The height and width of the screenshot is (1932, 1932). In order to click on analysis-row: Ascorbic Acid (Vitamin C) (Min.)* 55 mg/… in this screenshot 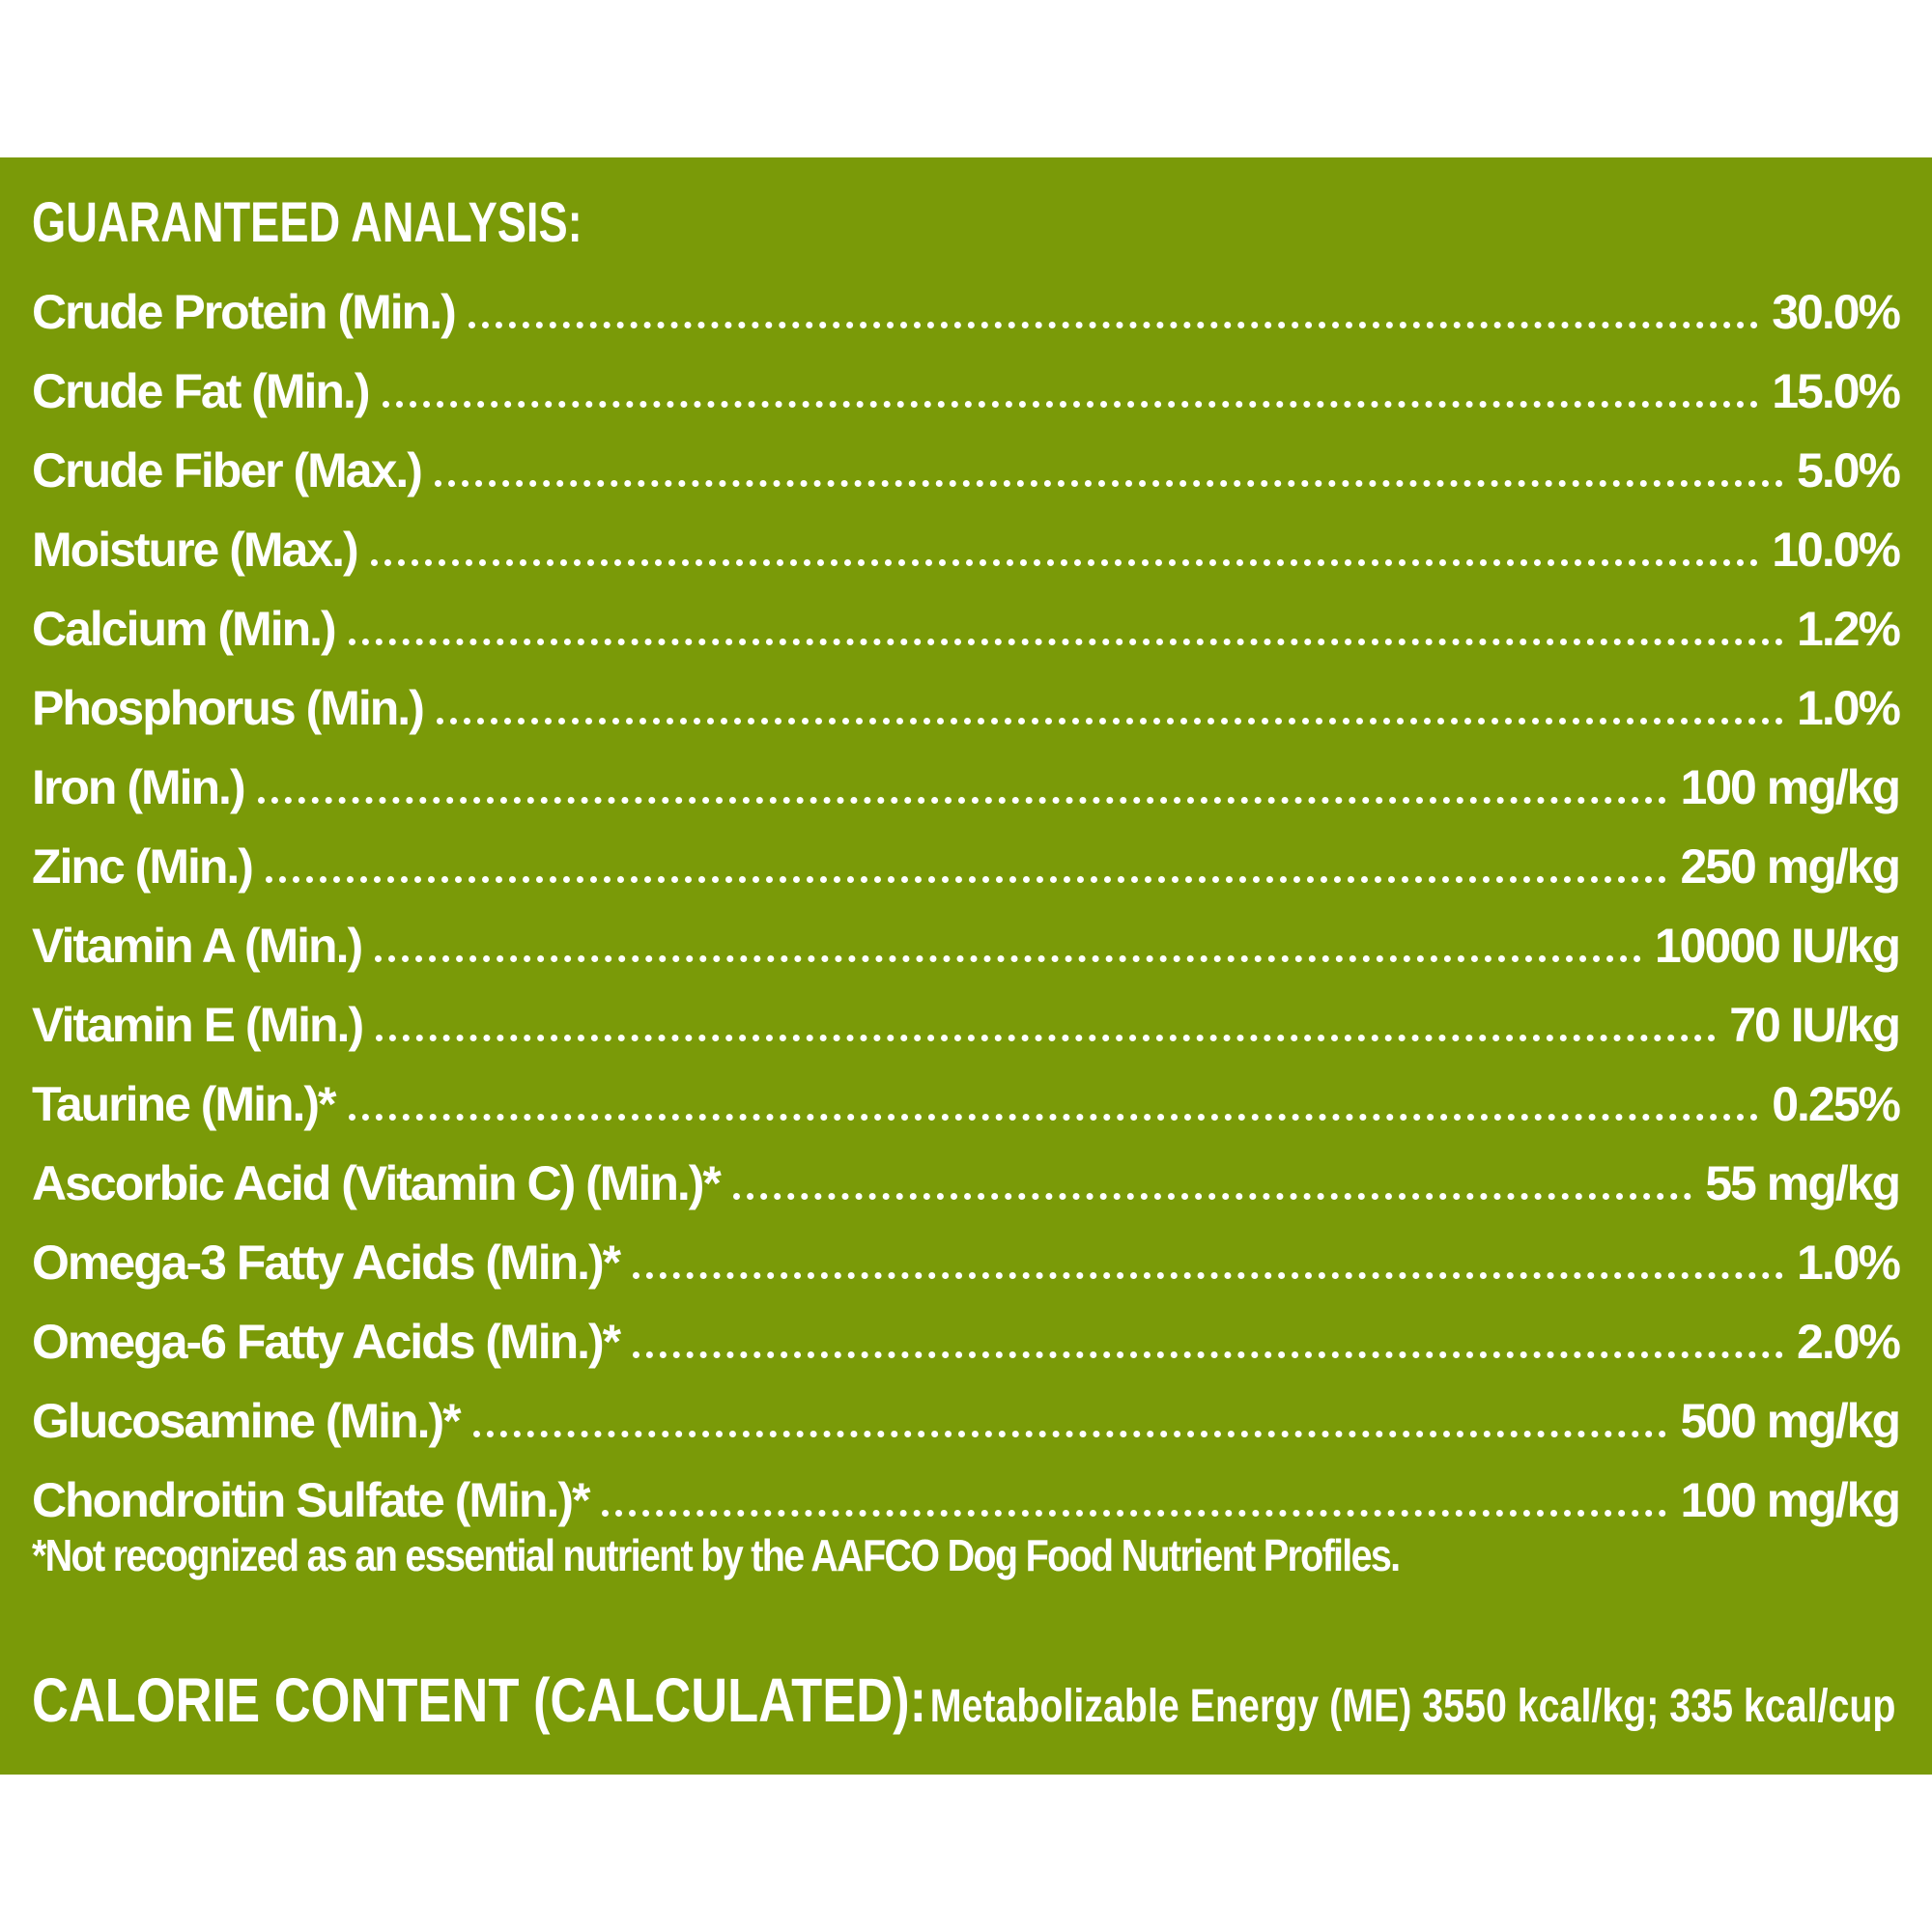, I will do `click(966, 1181)`.